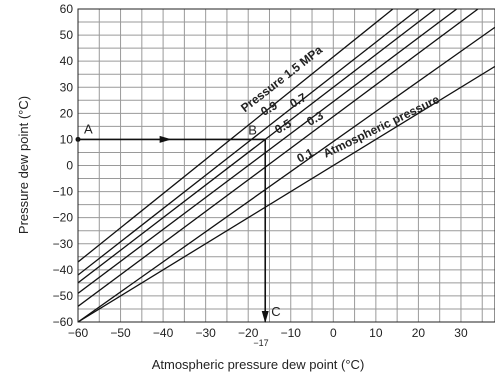 The height and width of the screenshot is (374, 495). I want to click on x-tick-label: 0, so click(333, 333).